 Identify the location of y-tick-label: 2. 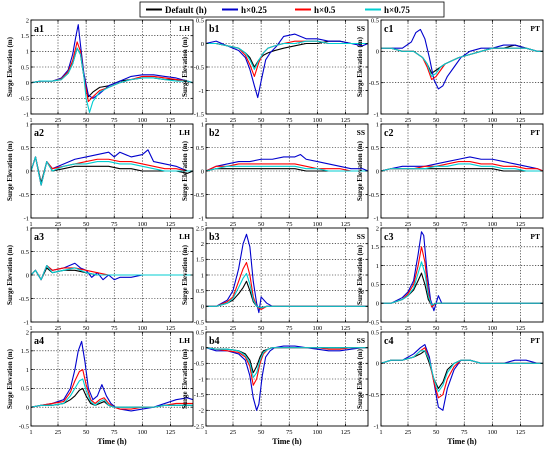
(202, 244).